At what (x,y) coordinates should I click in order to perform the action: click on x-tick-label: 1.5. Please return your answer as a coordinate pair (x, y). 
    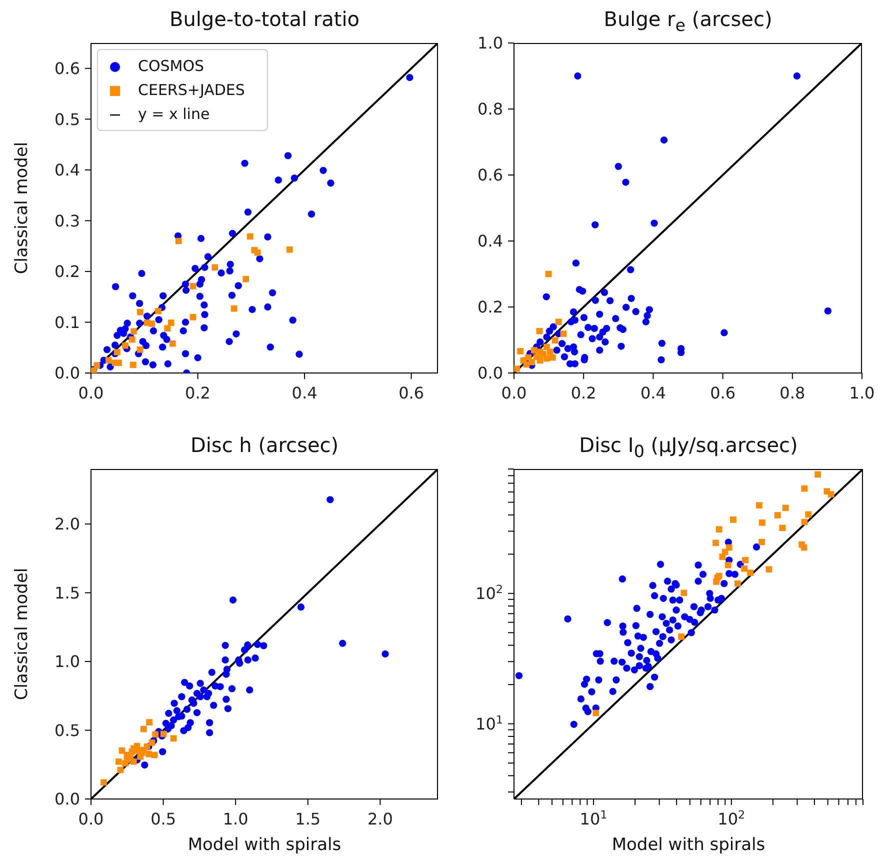
    Looking at the image, I should click on (308, 818).